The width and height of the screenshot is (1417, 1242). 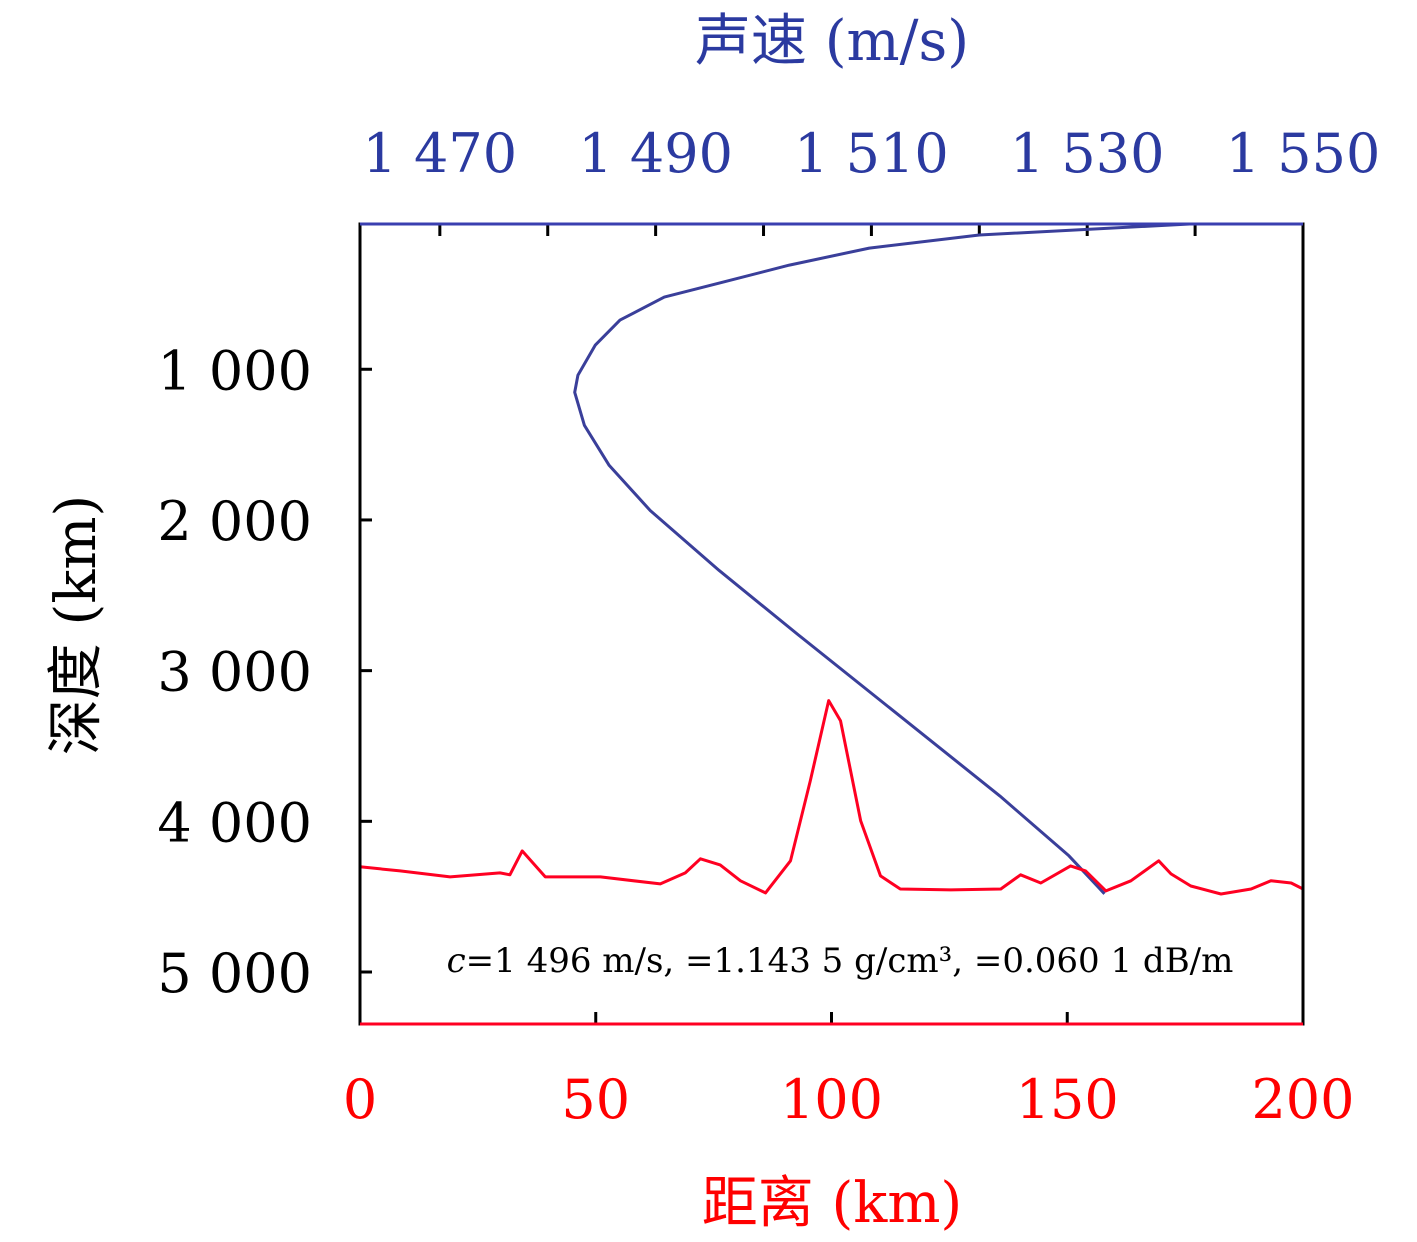 I want to click on bottom-tick-label: 200, so click(x=1302, y=1099).